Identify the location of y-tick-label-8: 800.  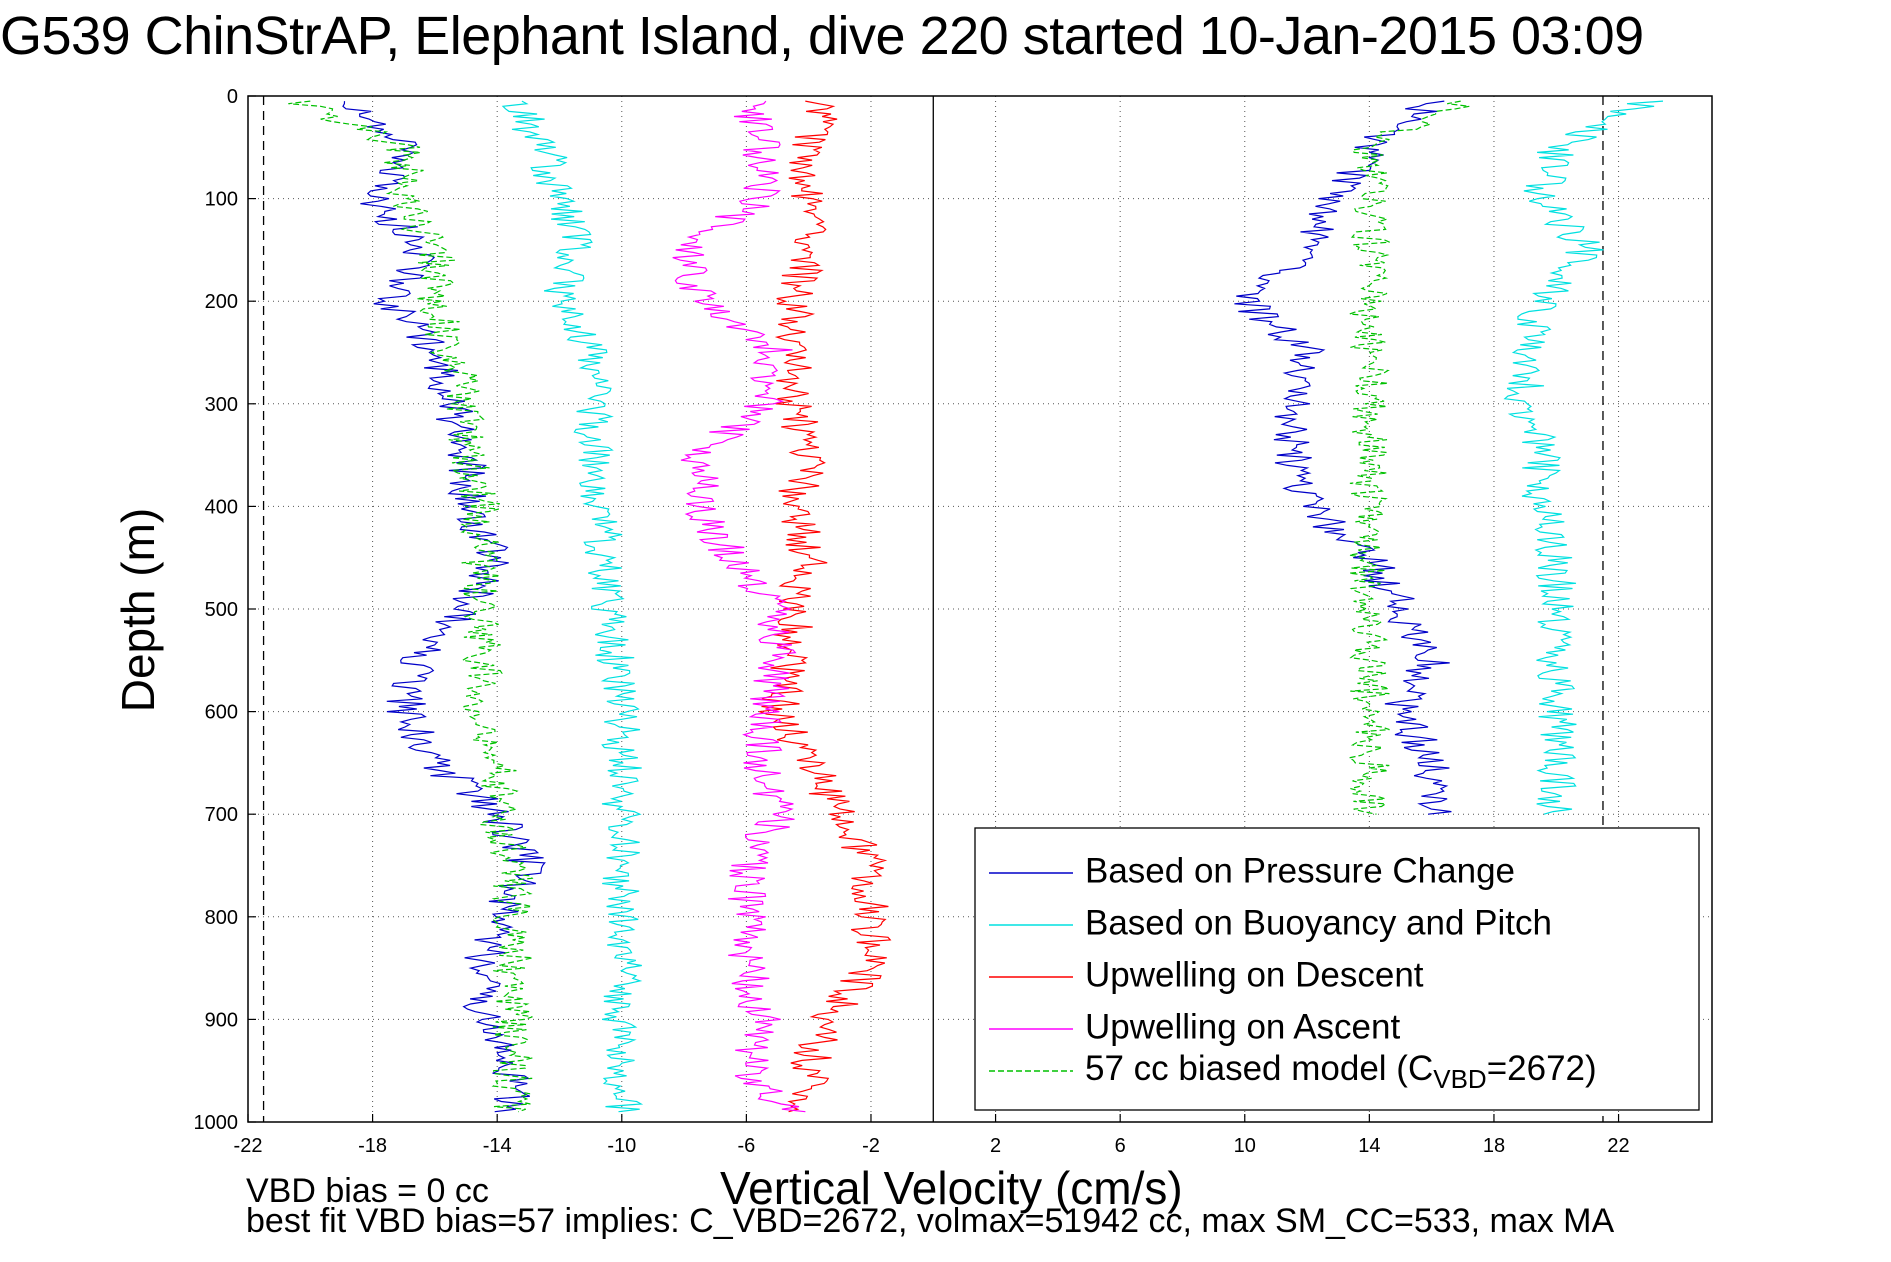
(221, 918).